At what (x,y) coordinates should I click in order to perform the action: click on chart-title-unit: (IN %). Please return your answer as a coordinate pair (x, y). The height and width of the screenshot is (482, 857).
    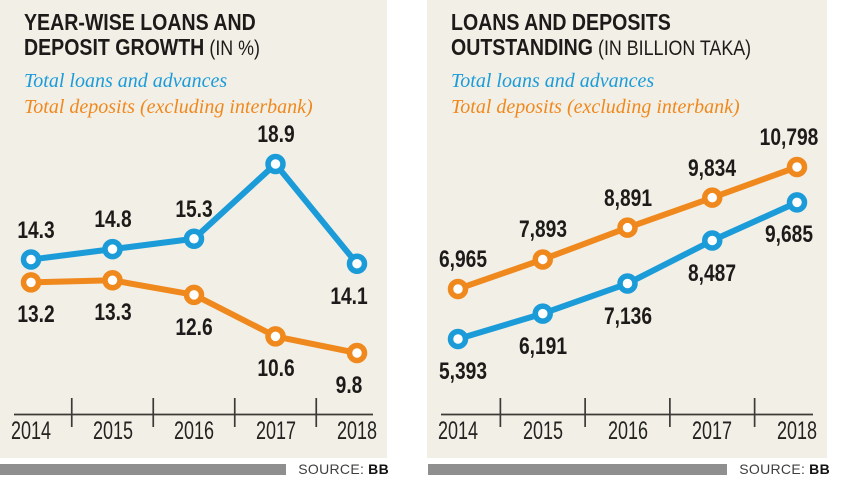
    Looking at the image, I should click on (234, 48).